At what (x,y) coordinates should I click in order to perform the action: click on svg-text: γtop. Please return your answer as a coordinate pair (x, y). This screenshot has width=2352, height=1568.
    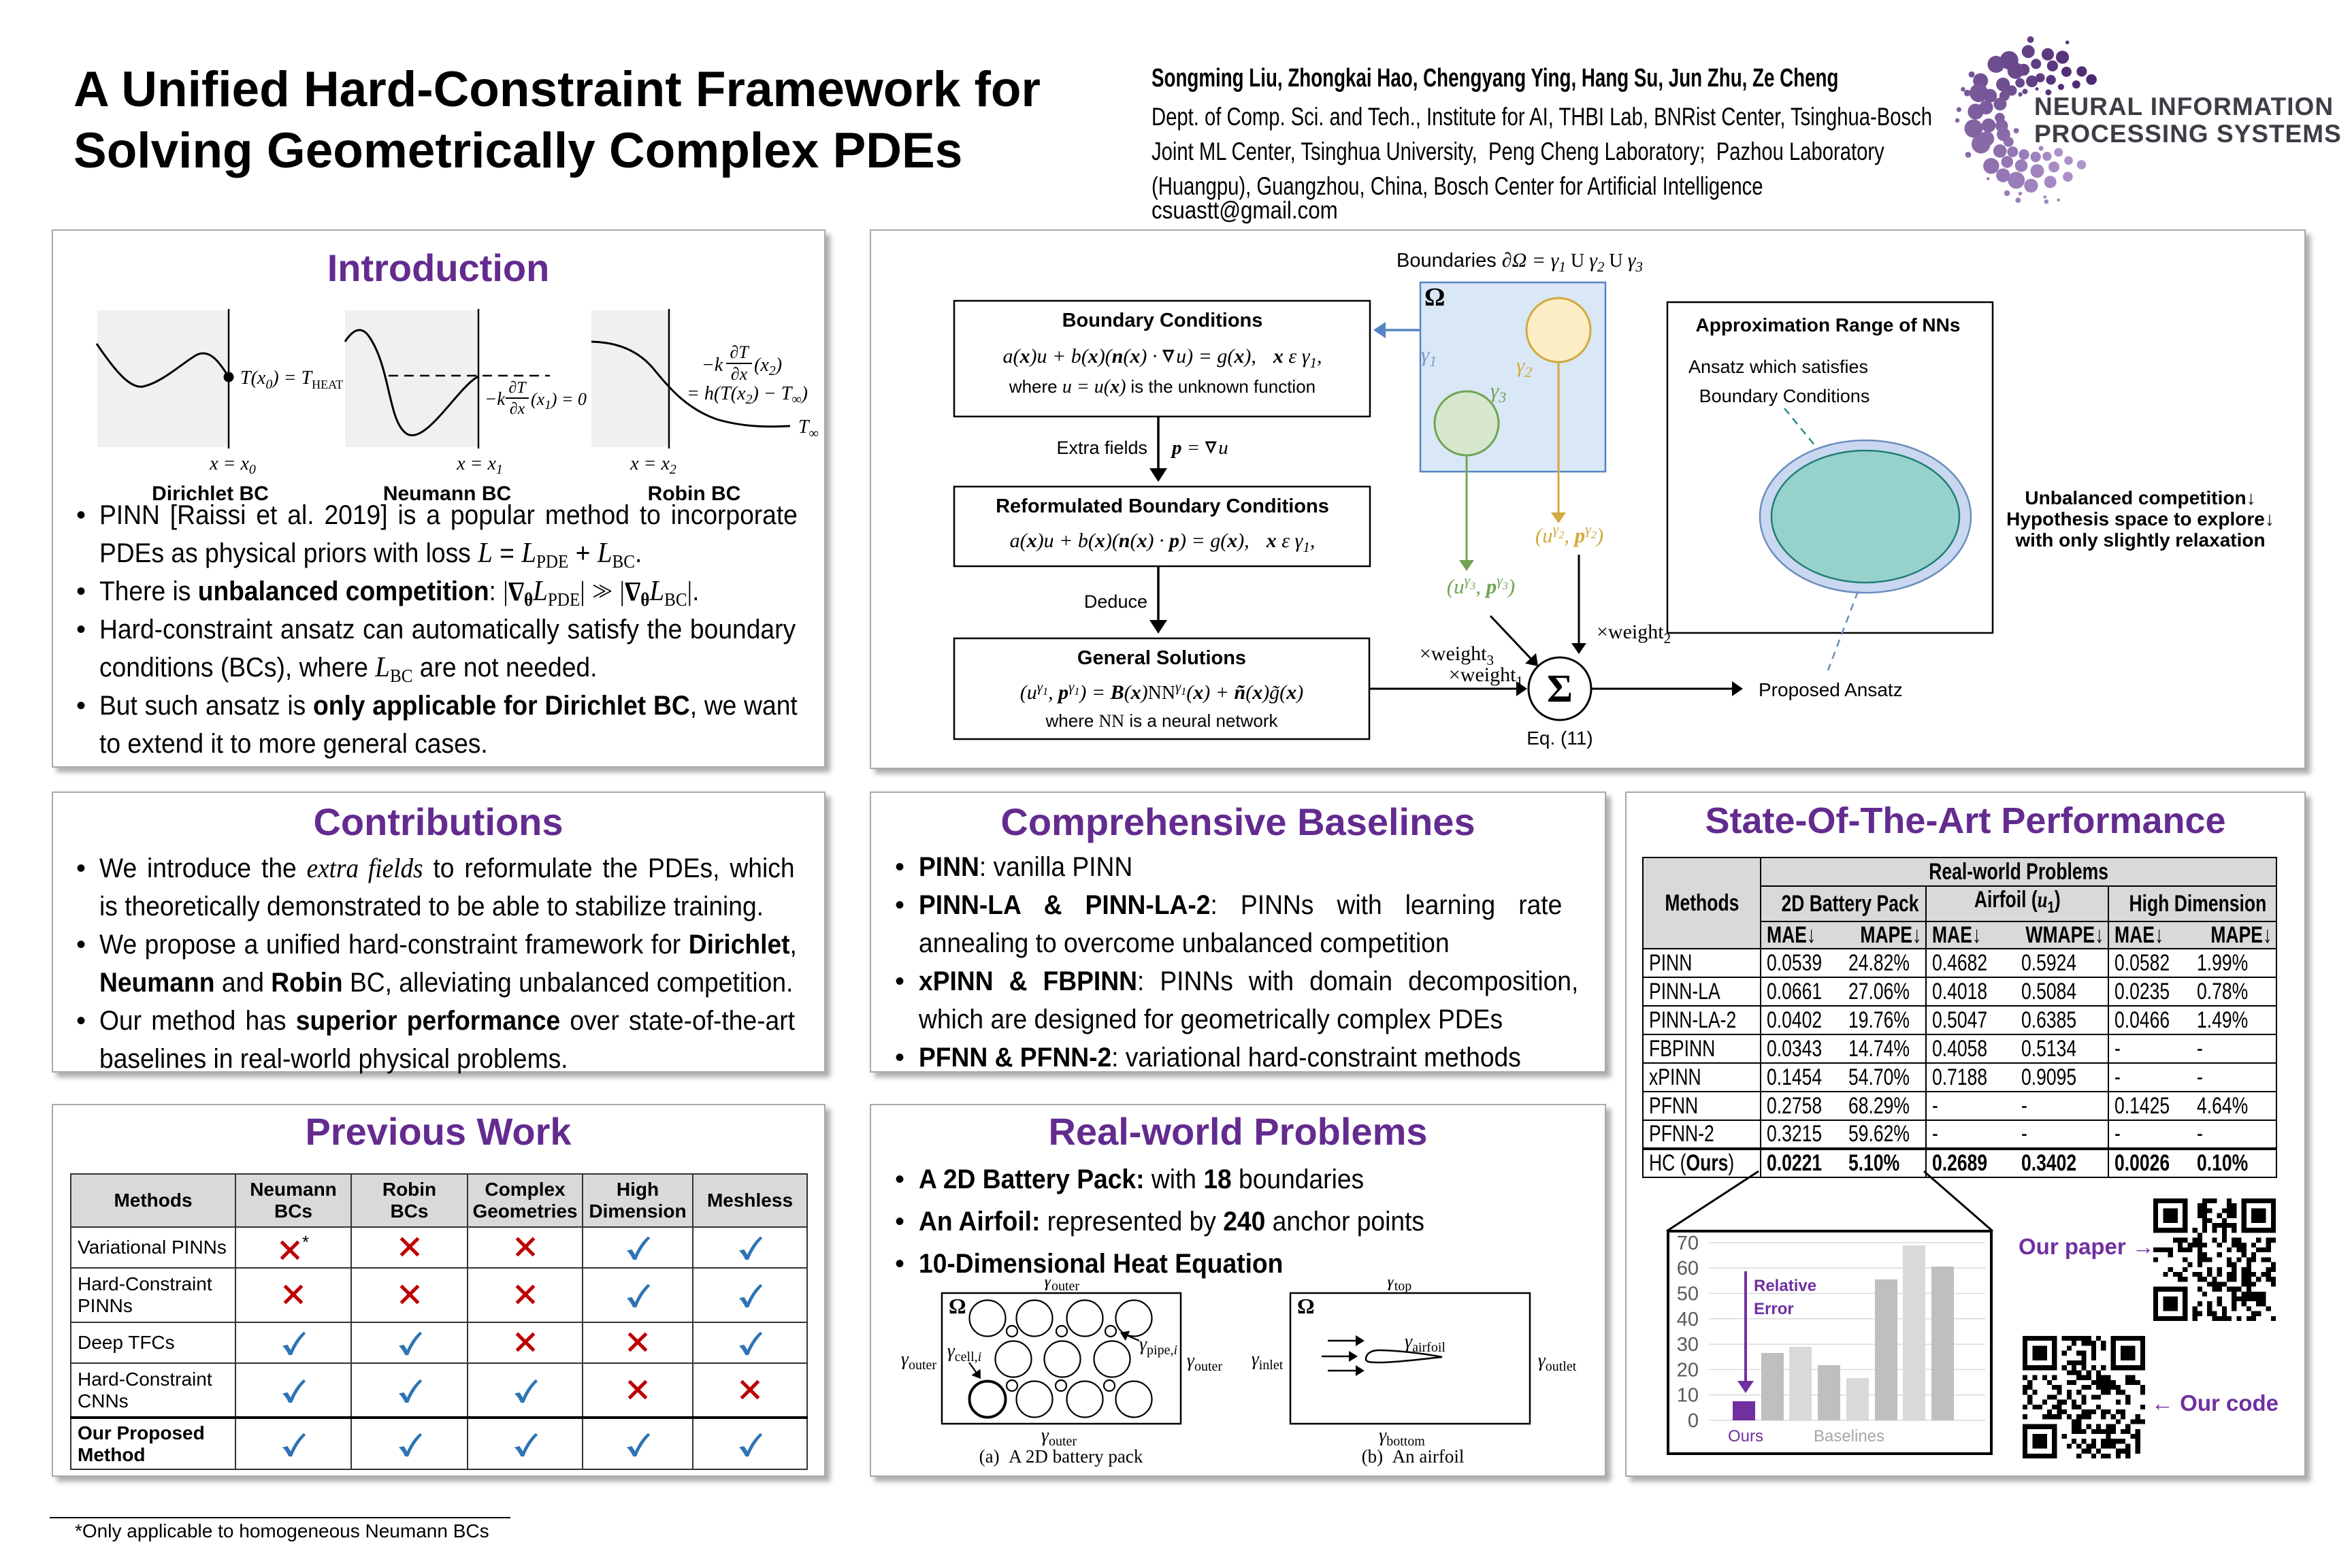
    Looking at the image, I should click on (1399, 1287).